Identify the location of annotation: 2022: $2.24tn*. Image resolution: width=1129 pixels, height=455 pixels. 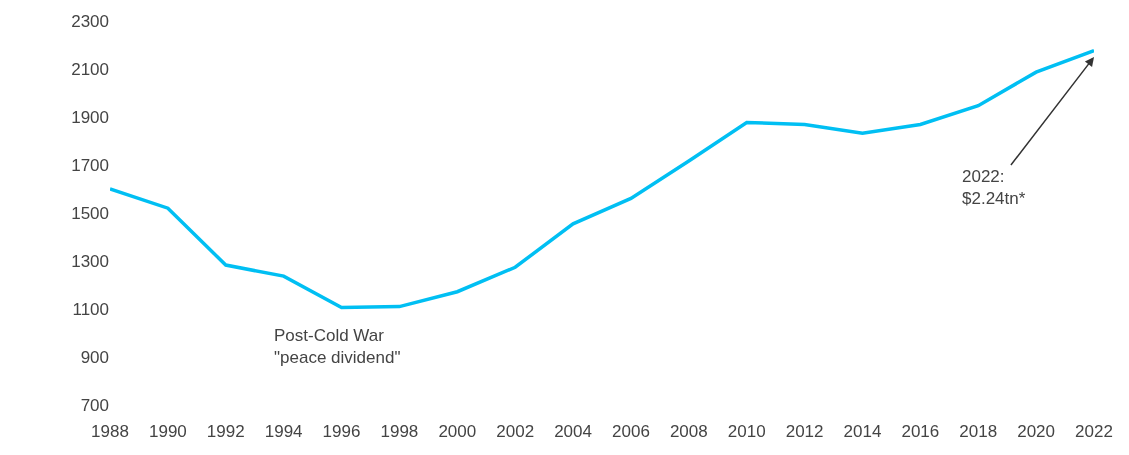
(994, 188).